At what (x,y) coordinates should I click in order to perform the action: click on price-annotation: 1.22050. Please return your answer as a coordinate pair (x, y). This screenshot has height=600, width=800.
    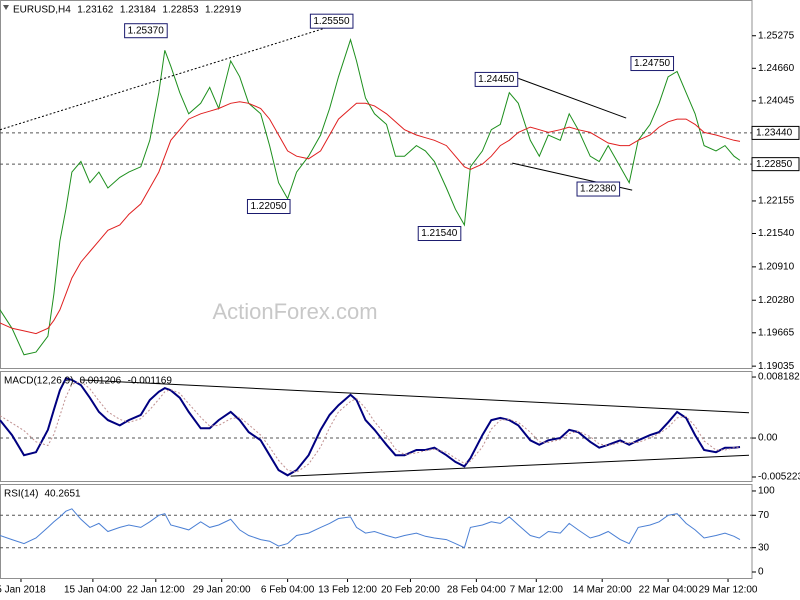
    Looking at the image, I should click on (268, 206).